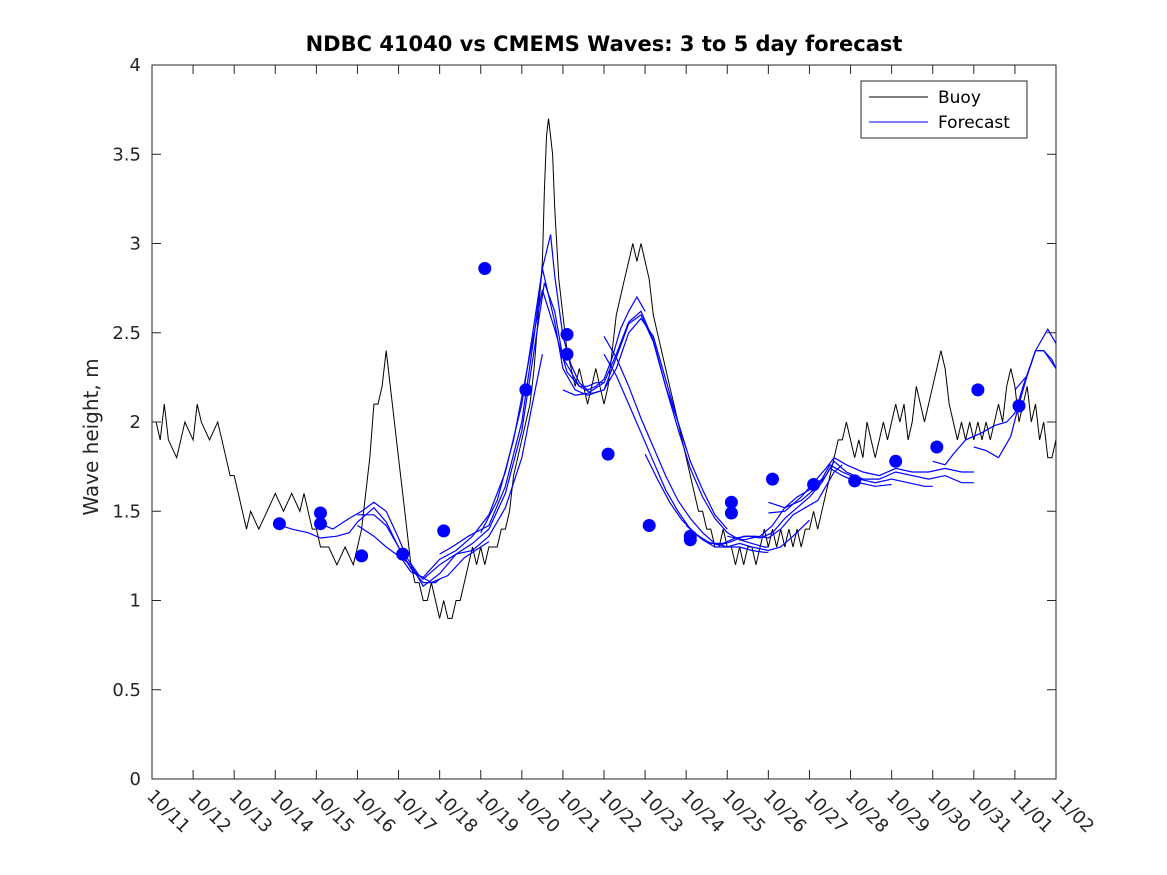  I want to click on y-axis-label: Wave height, m, so click(91, 436).